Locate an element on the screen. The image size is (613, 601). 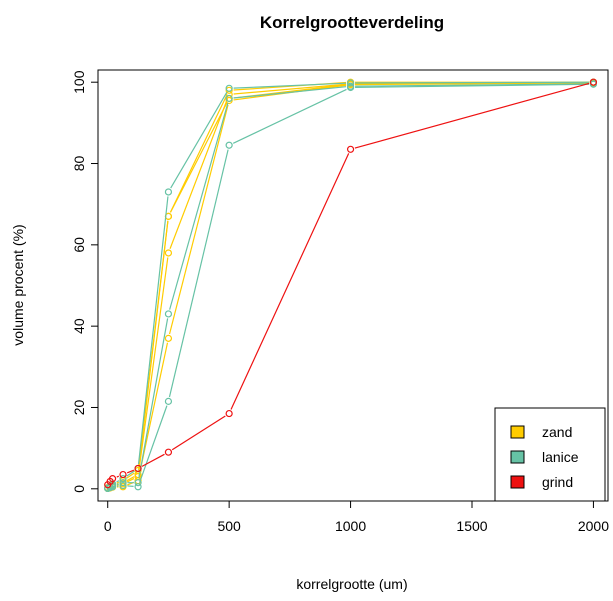
x-tick-label: 500 is located at coordinates (229, 526).